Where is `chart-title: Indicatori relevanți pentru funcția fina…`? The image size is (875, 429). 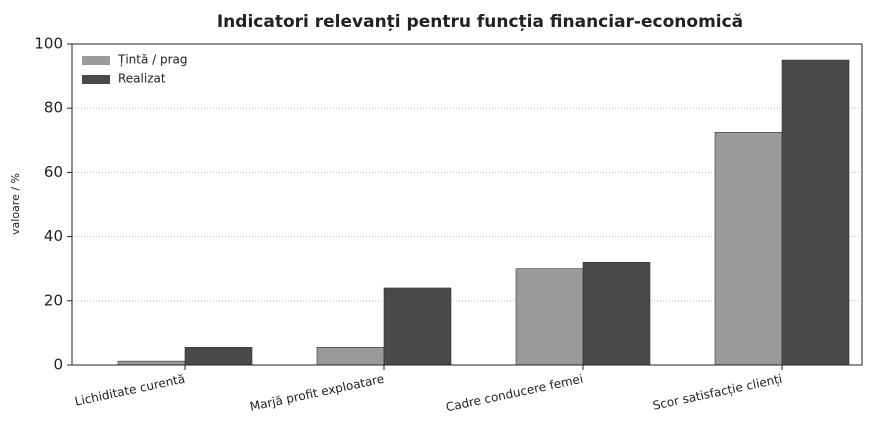 chart-title: Indicatori relevanți pentru funcția fina… is located at coordinates (480, 22).